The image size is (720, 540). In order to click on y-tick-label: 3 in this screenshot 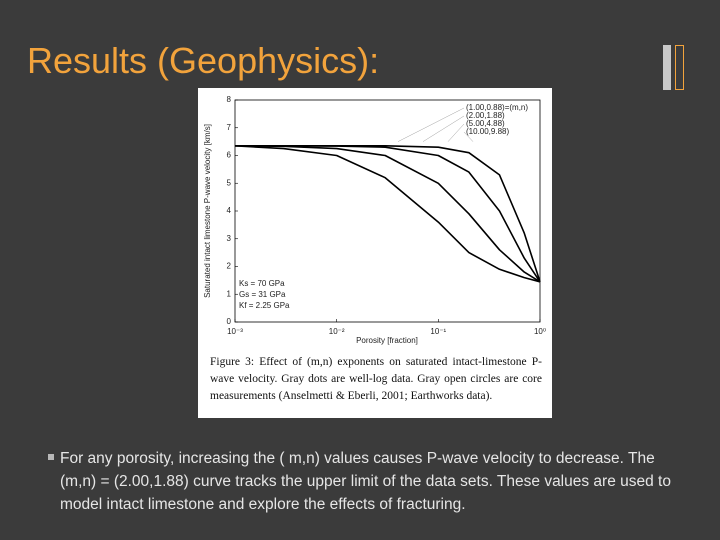, I will do `click(229, 238)`.